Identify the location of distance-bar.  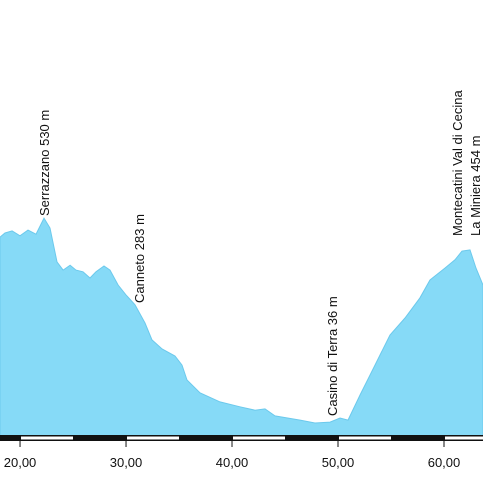
(241, 438).